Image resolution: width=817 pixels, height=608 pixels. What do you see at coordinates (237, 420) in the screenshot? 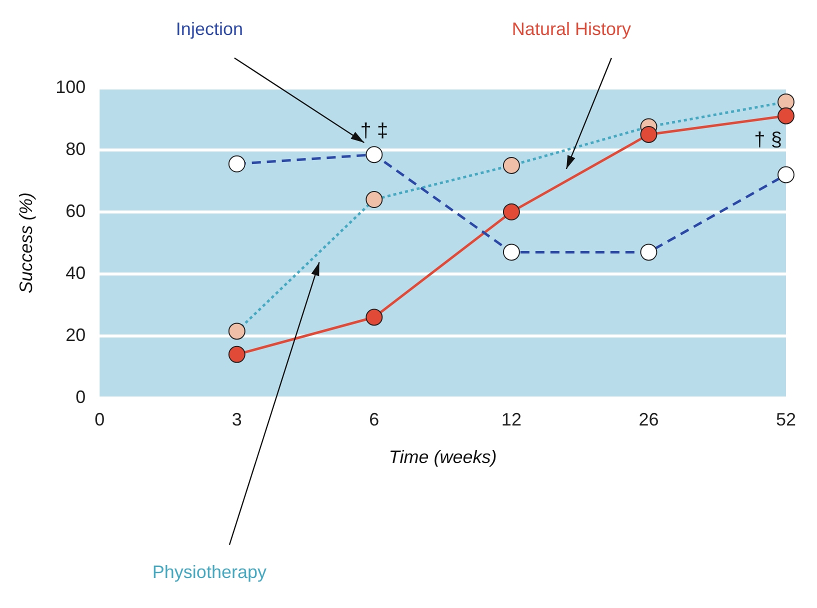
I see `x-tick-label: 3` at bounding box center [237, 420].